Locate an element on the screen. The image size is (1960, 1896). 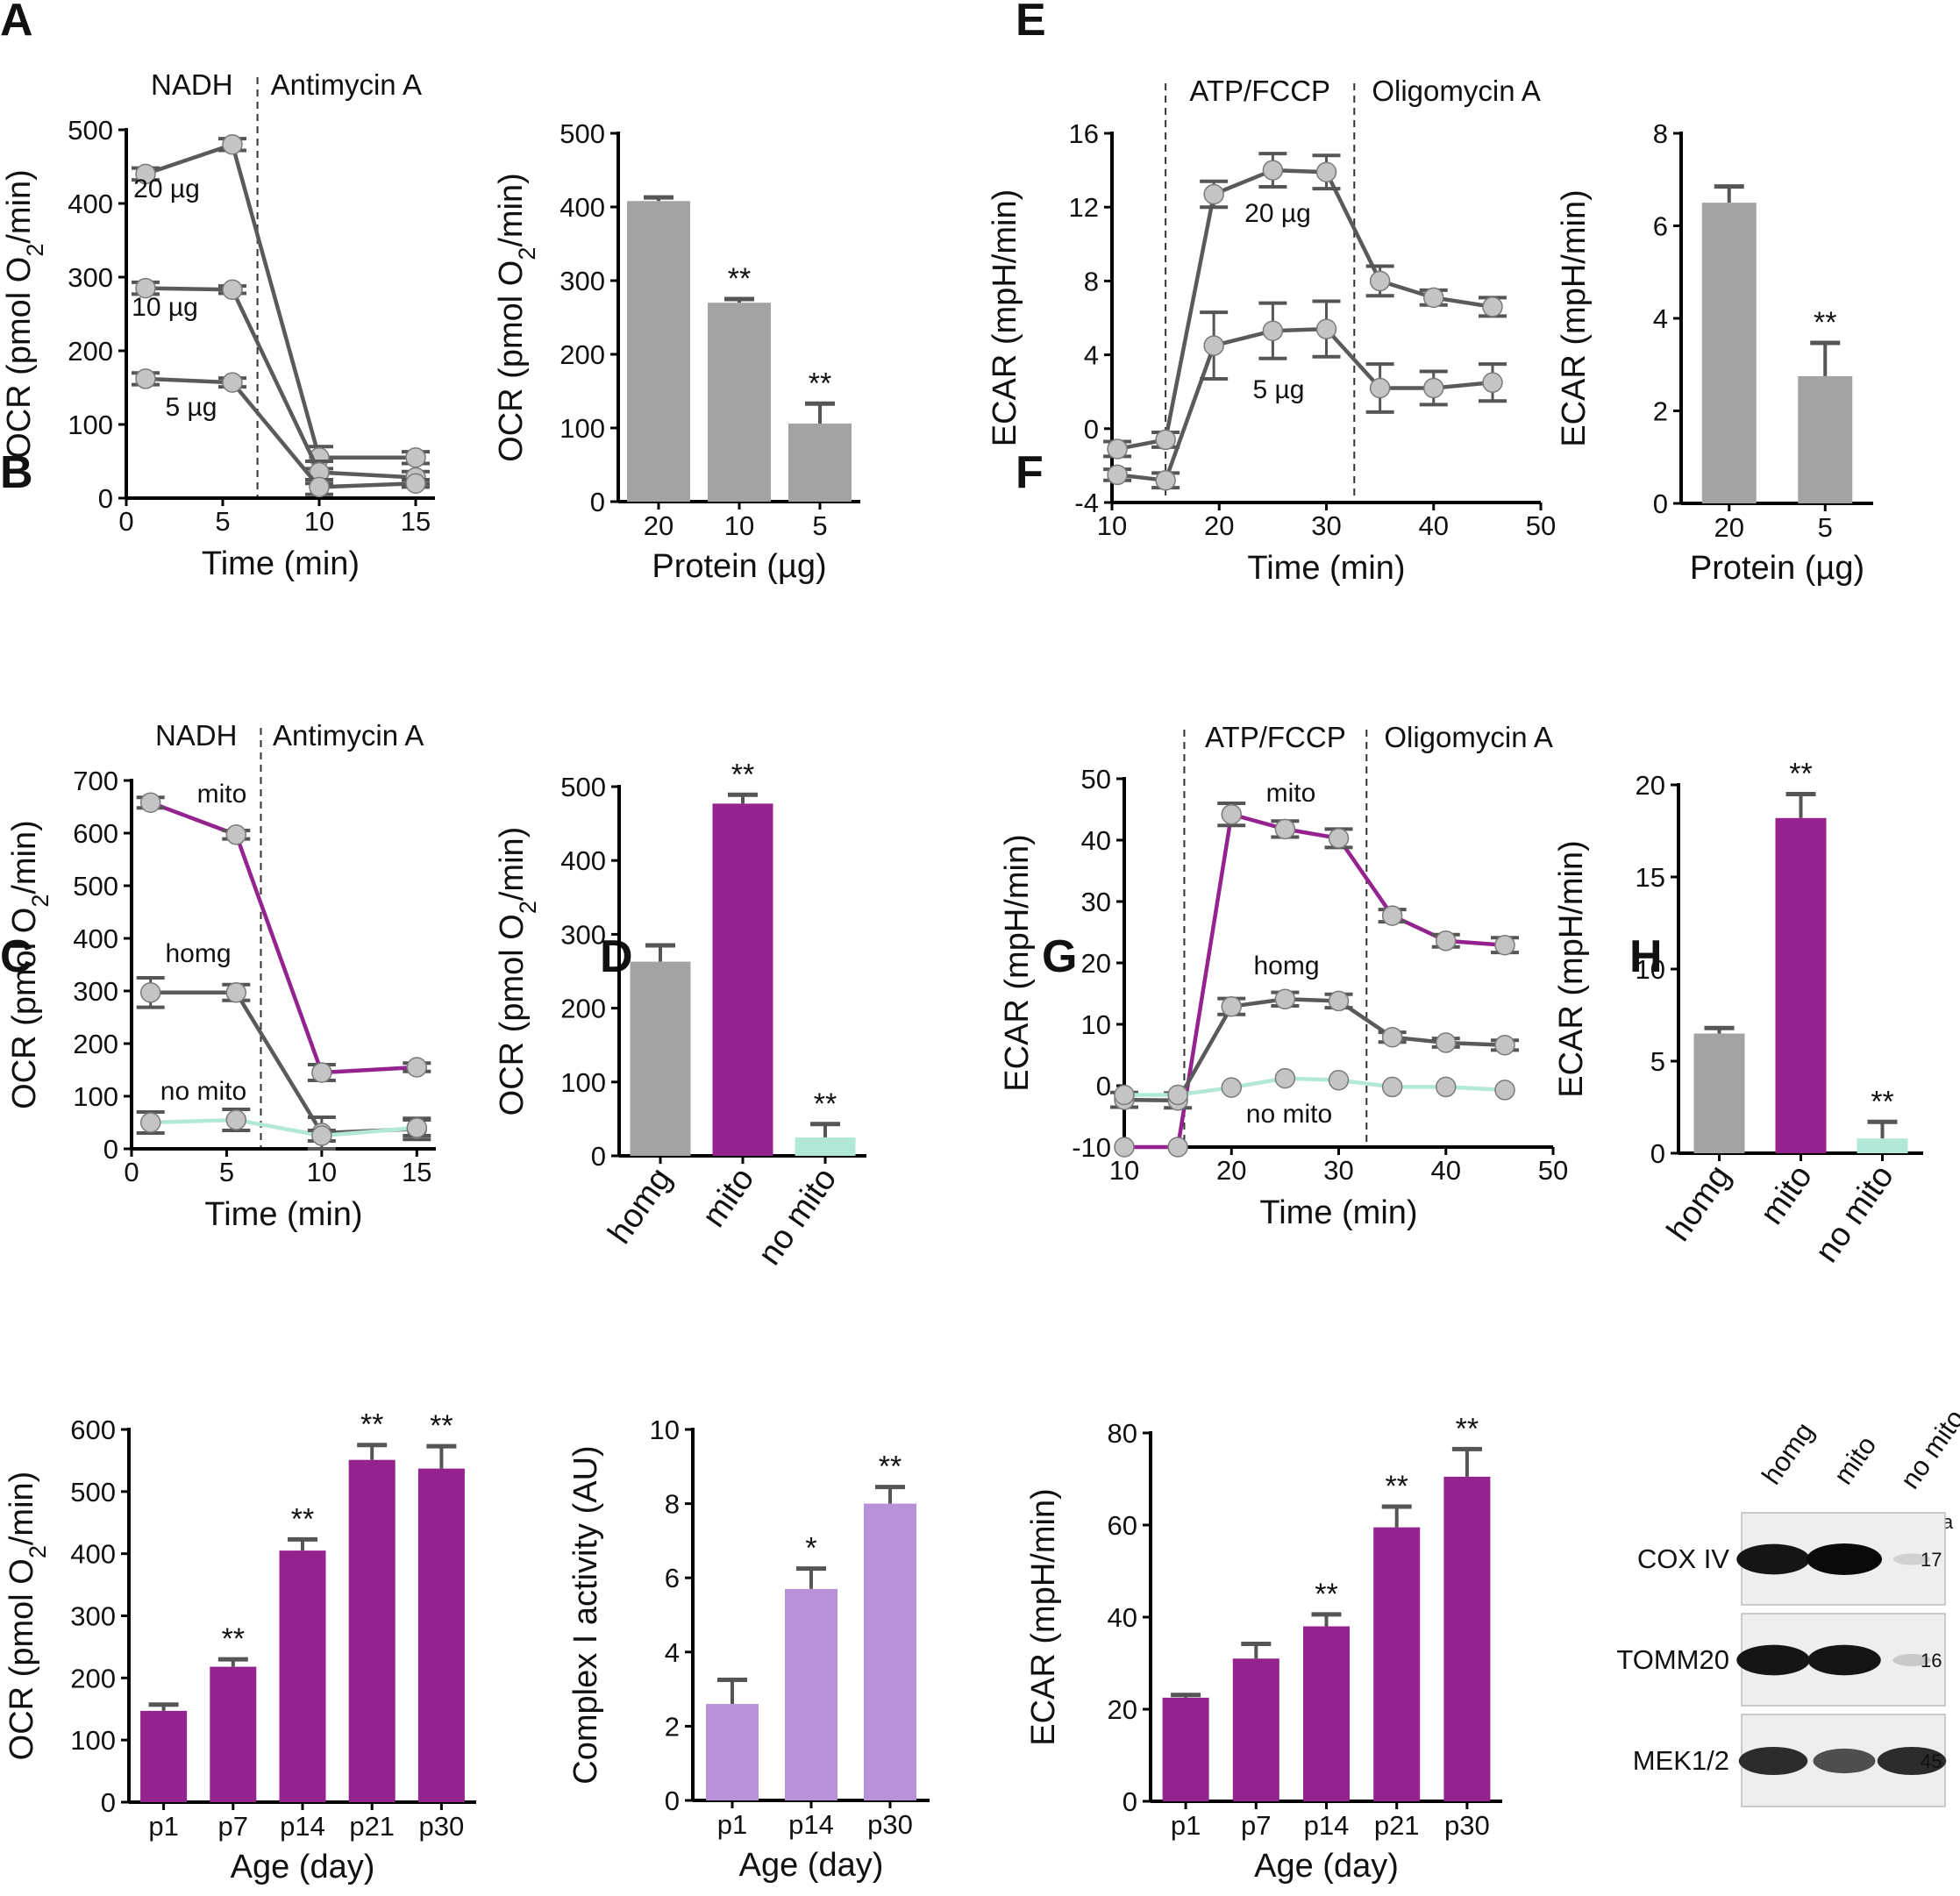
x-axis-title: Protein (µg) is located at coordinates (739, 566).